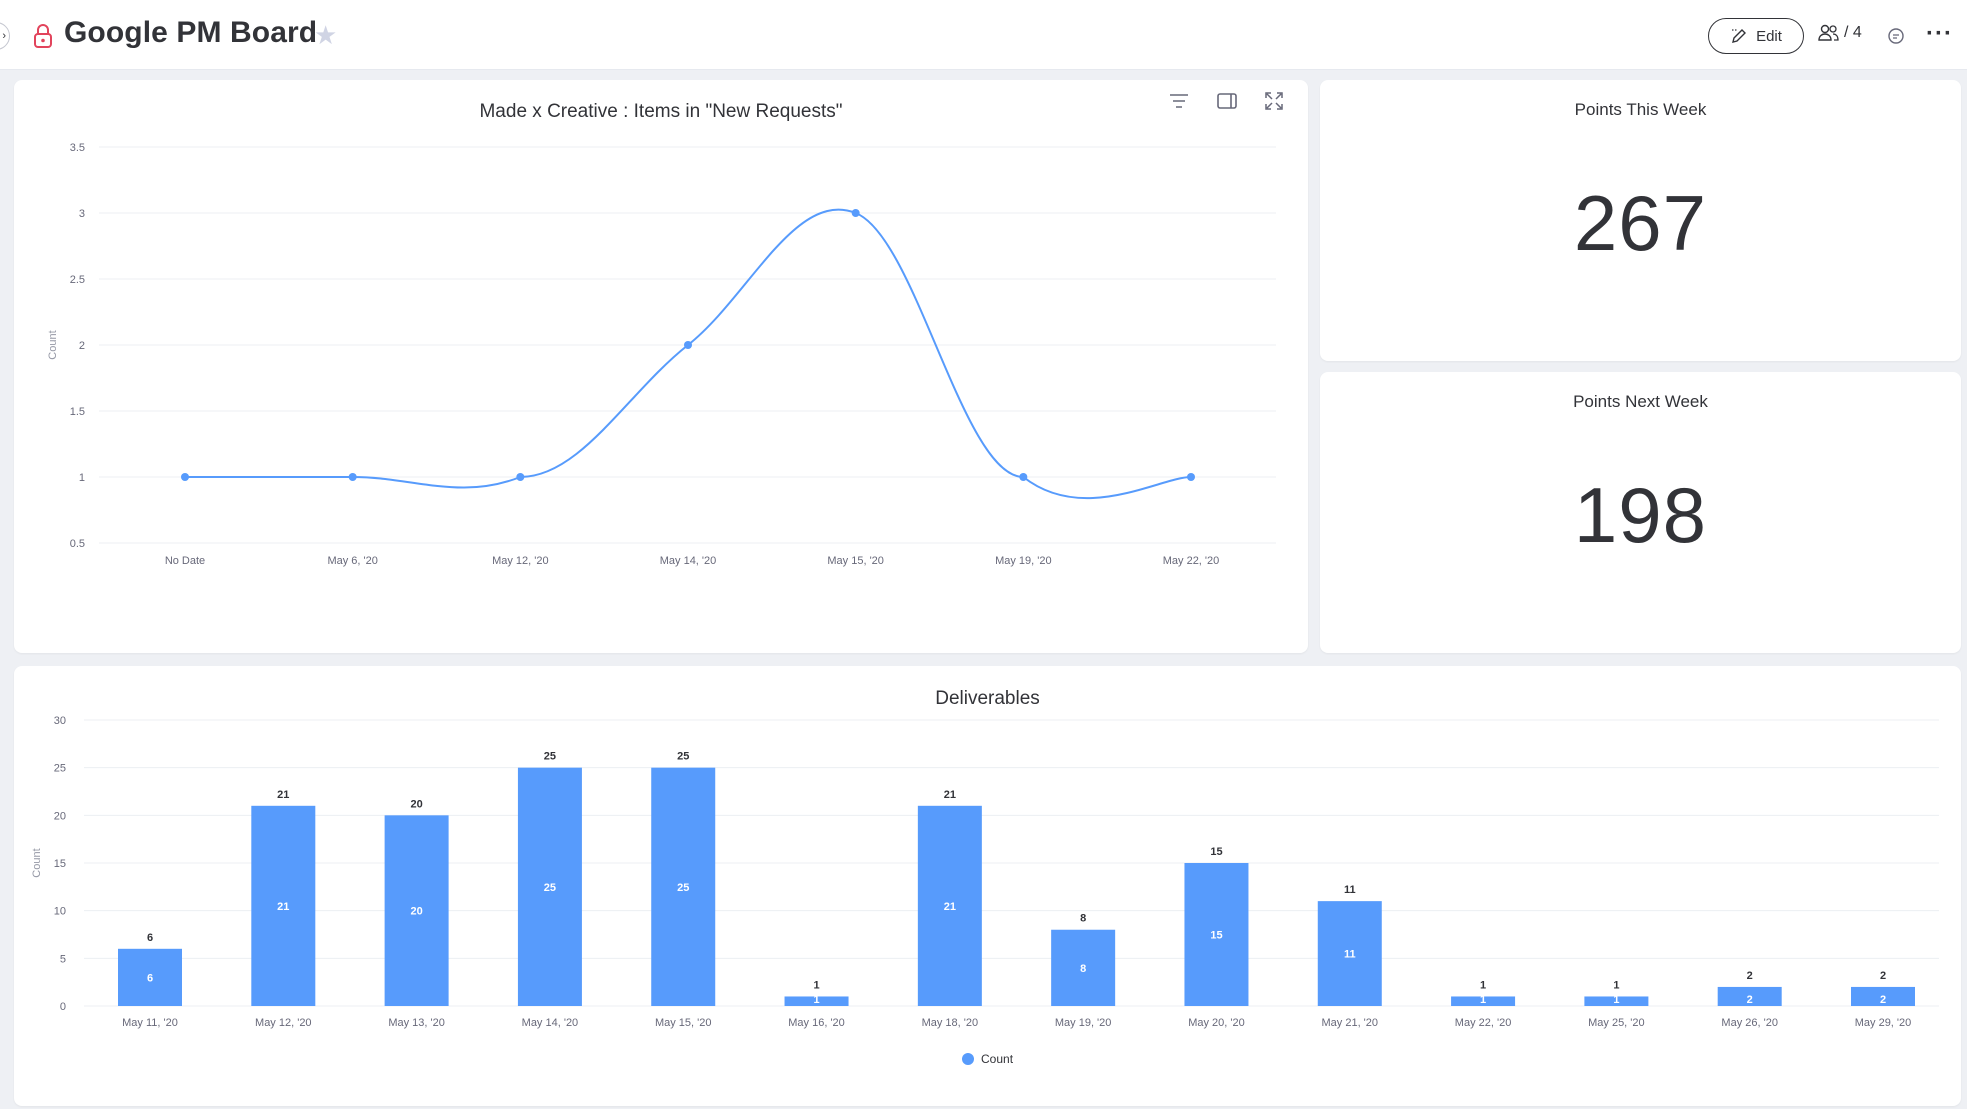 This screenshot has width=1967, height=1109. I want to click on points-next-week-title: Points Next Week, so click(1640, 401).